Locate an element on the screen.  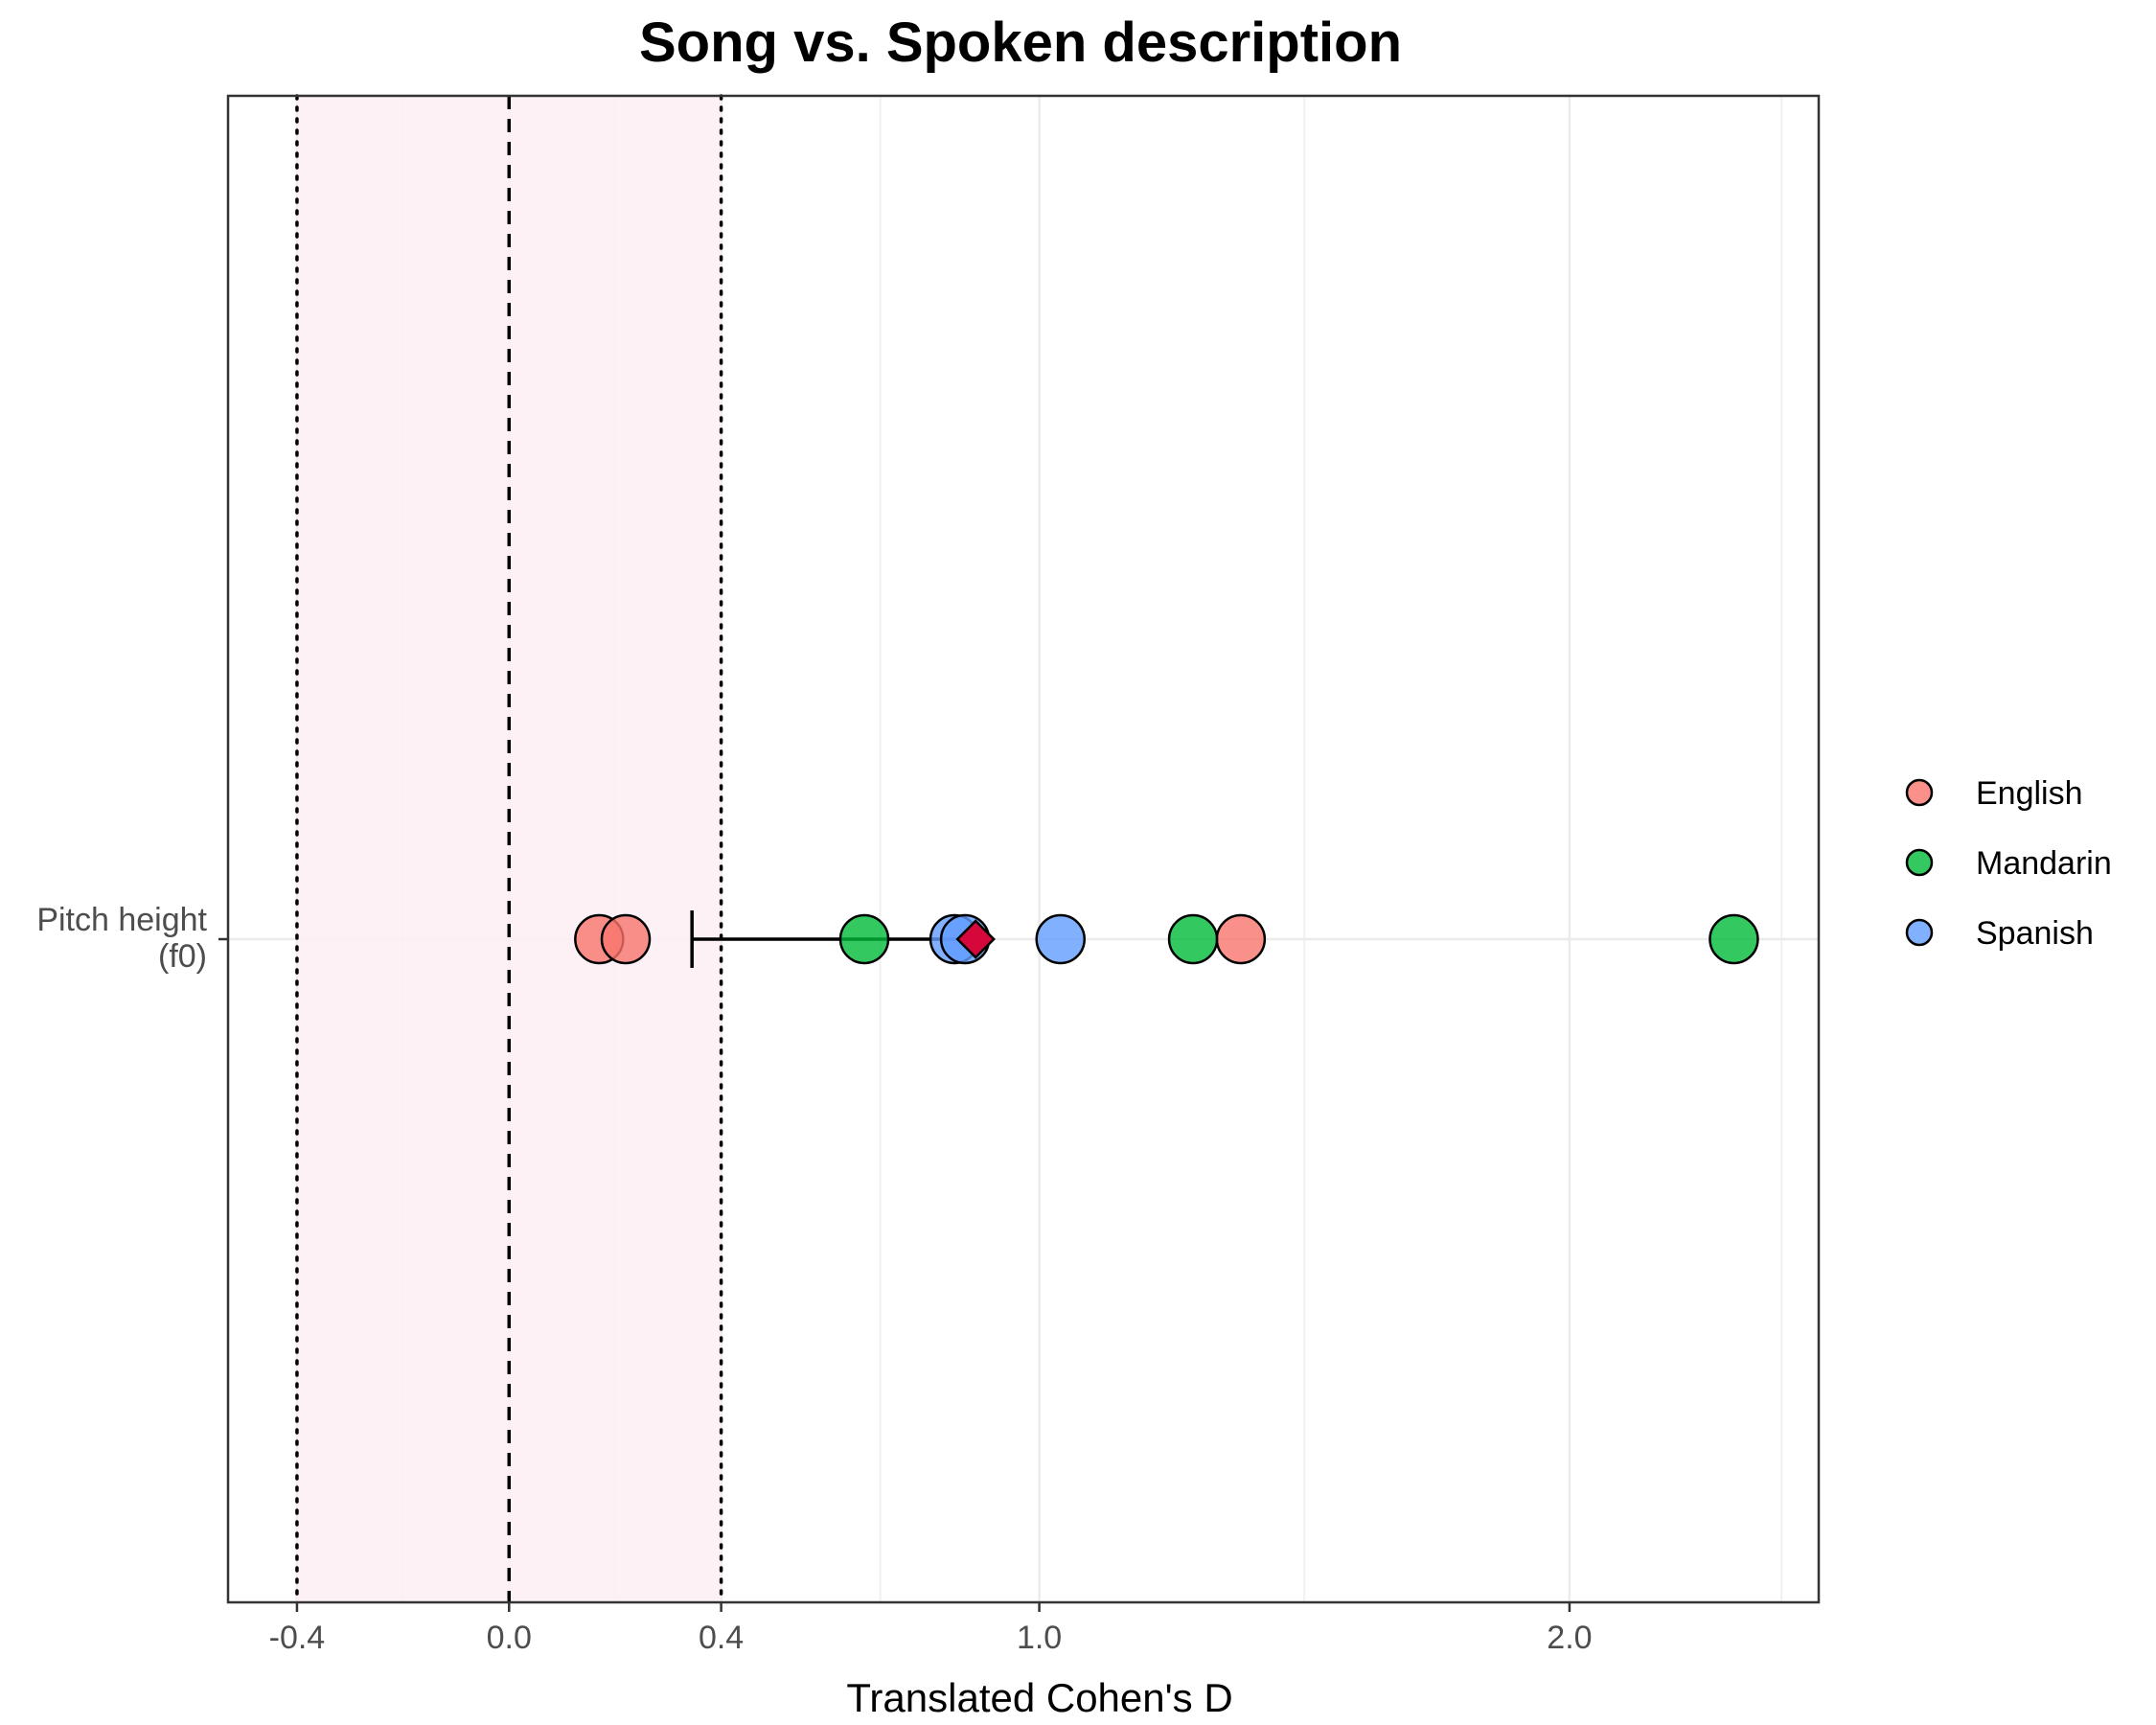
x-tick-label: 0.4 is located at coordinates (721, 1638).